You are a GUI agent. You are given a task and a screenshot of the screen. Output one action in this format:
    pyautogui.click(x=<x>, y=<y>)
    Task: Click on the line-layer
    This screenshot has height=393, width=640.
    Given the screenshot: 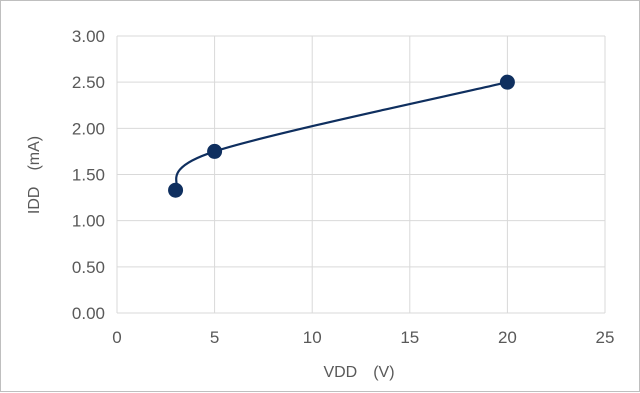 What is the action you would take?
    pyautogui.click(x=341, y=136)
    